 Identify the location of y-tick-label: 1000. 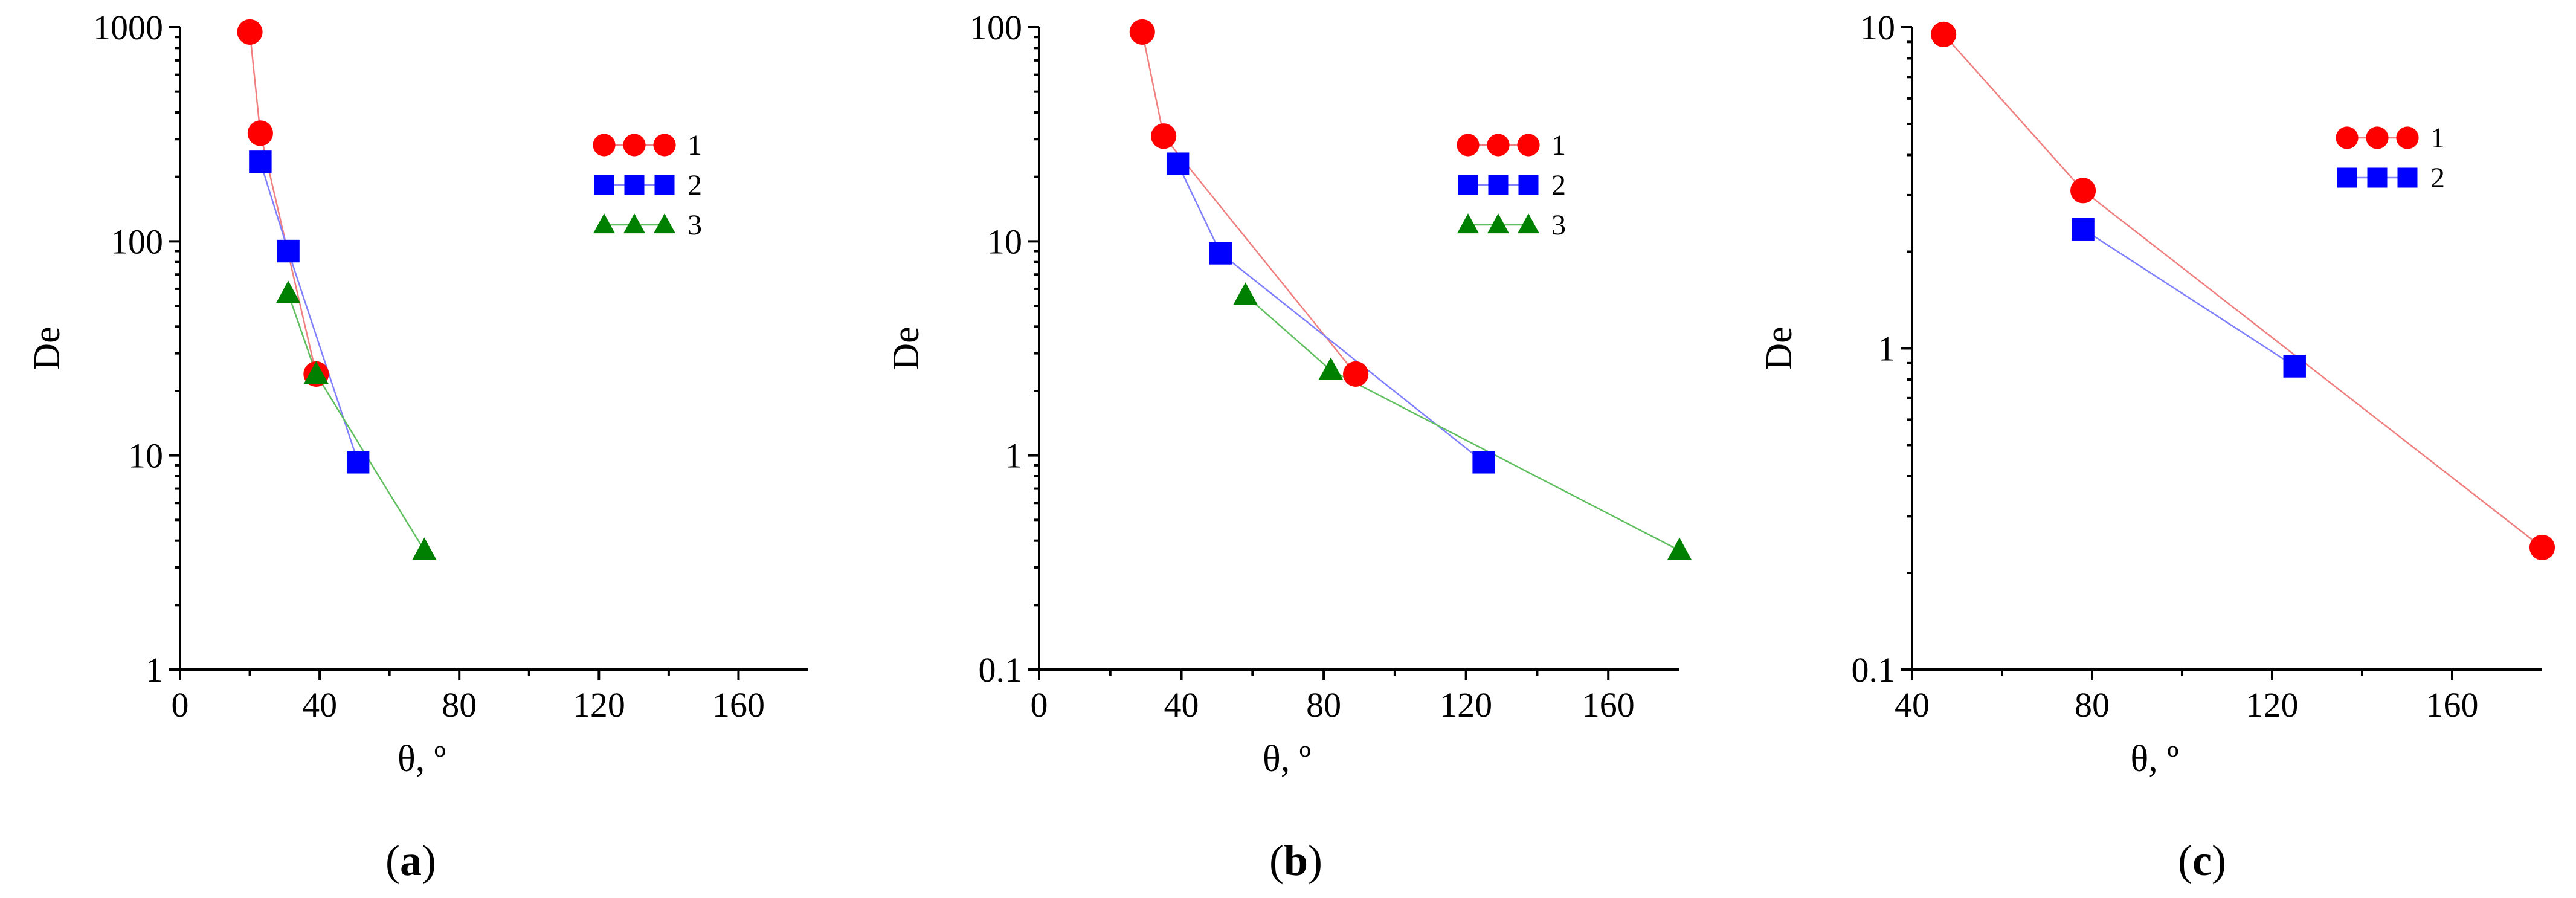
(128, 27).